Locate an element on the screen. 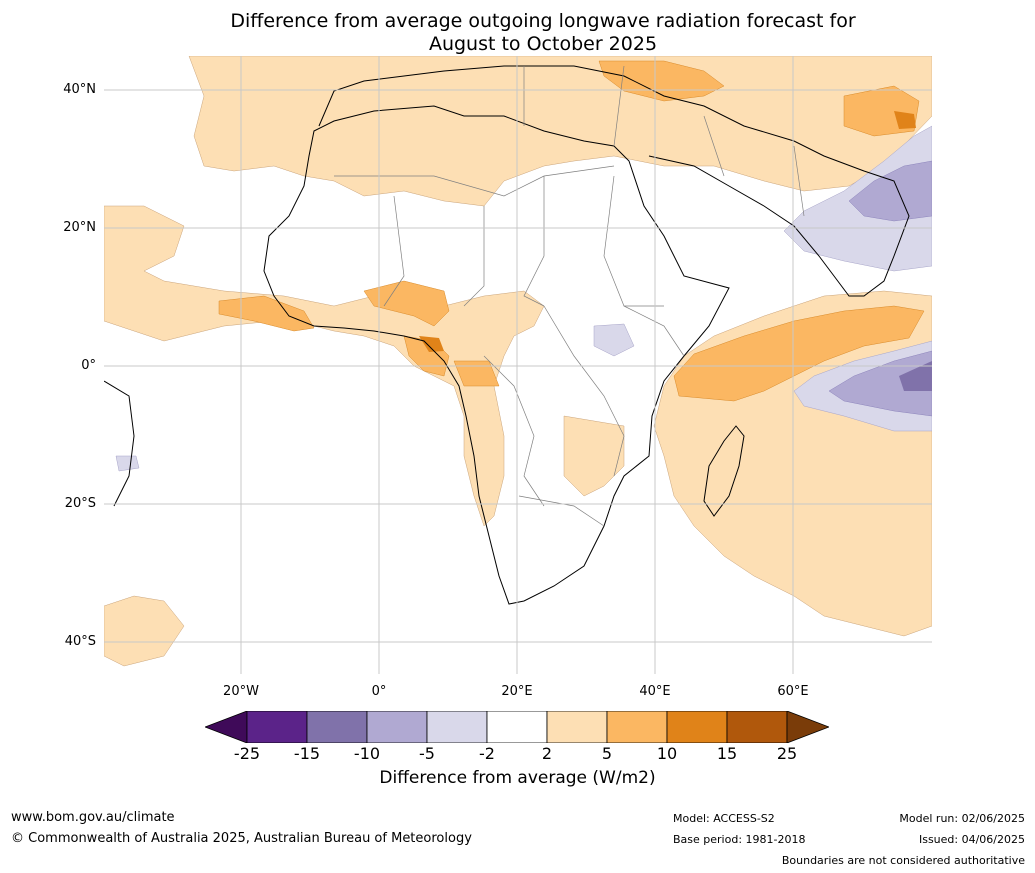  lat-label-40s: 40°S is located at coordinates (80, 641).